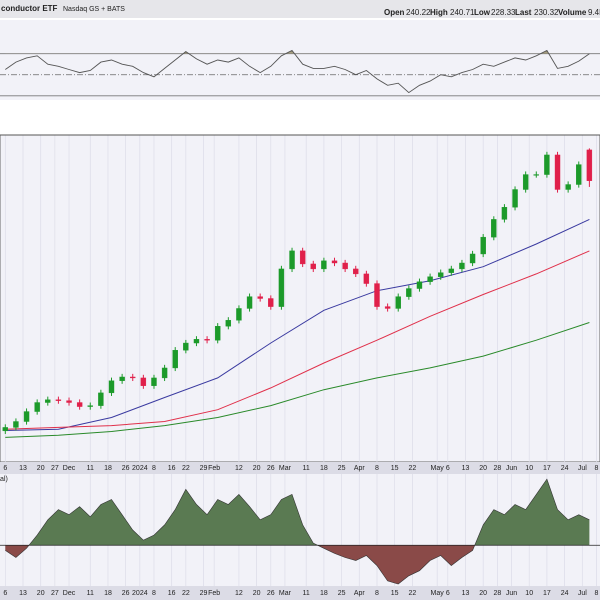  What do you see at coordinates (523, 12) in the screenshot?
I see `header-label: Last` at bounding box center [523, 12].